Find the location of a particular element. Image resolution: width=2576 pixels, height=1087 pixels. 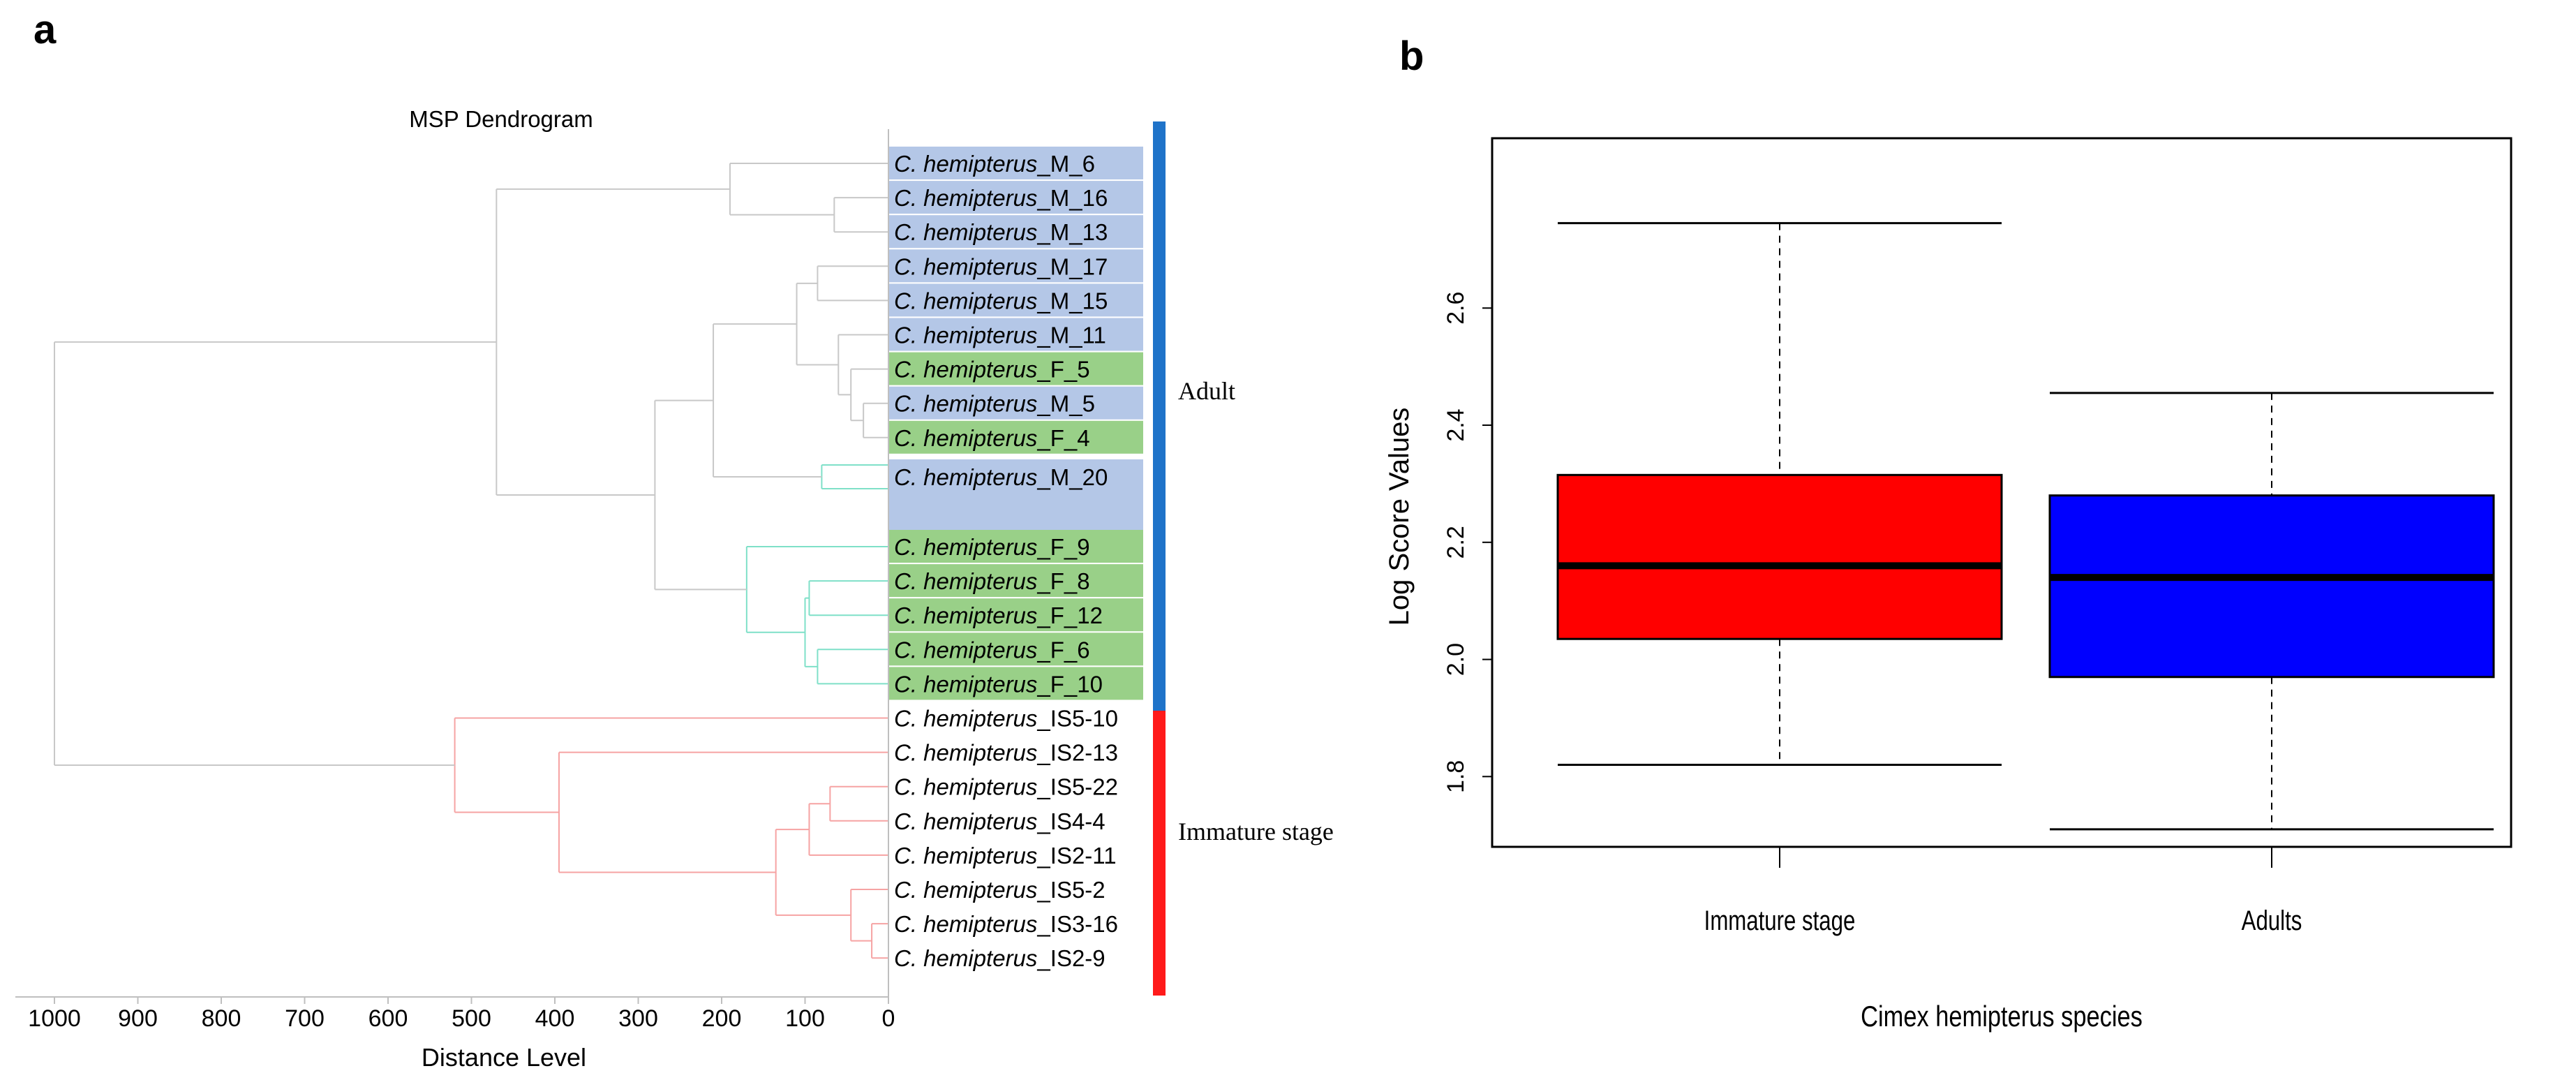

leaf-id: _IS4-4 is located at coordinates (1070, 821).